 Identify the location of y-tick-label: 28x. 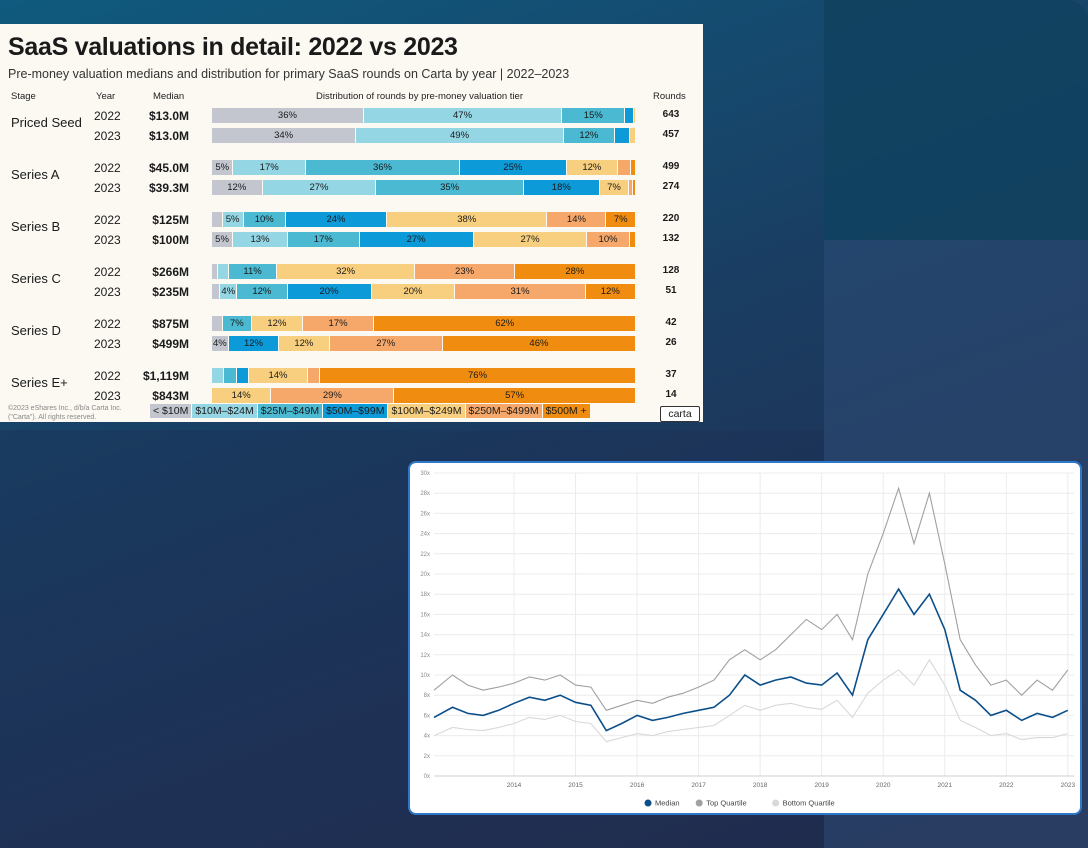
(425, 494).